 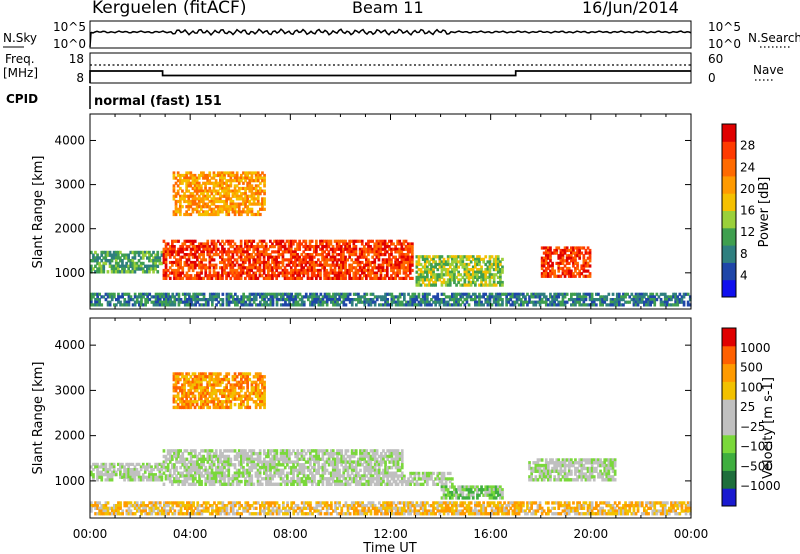 I want to click on y-tick-label: 4000, so click(x=69, y=140).